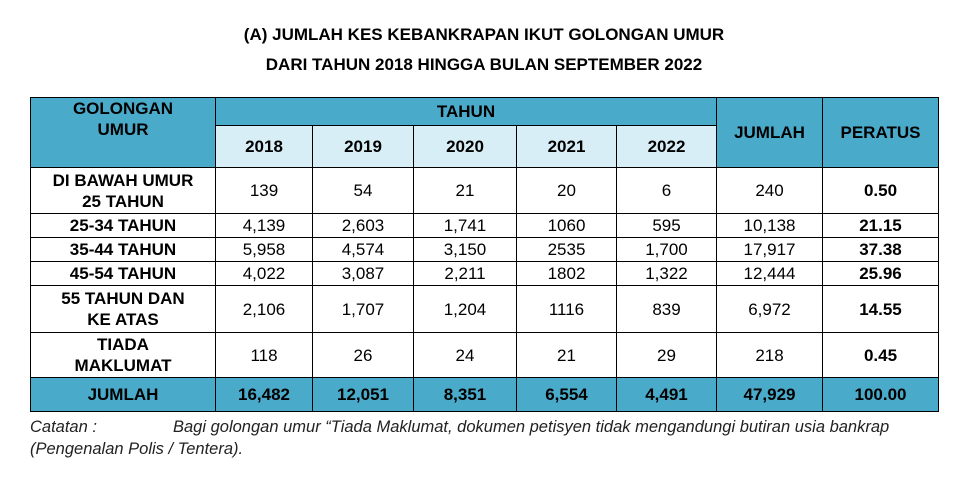 This screenshot has height=481, width=972. I want to click on table-cell: 100.00, so click(880, 394).